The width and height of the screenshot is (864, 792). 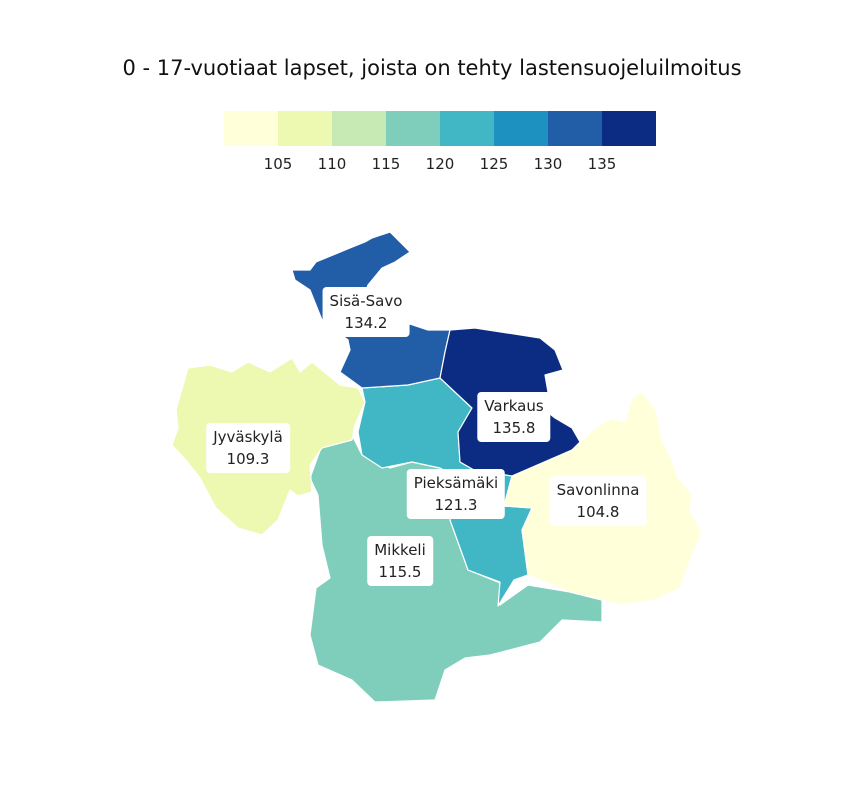 What do you see at coordinates (366, 323) in the screenshot?
I see `region-value: 134.2` at bounding box center [366, 323].